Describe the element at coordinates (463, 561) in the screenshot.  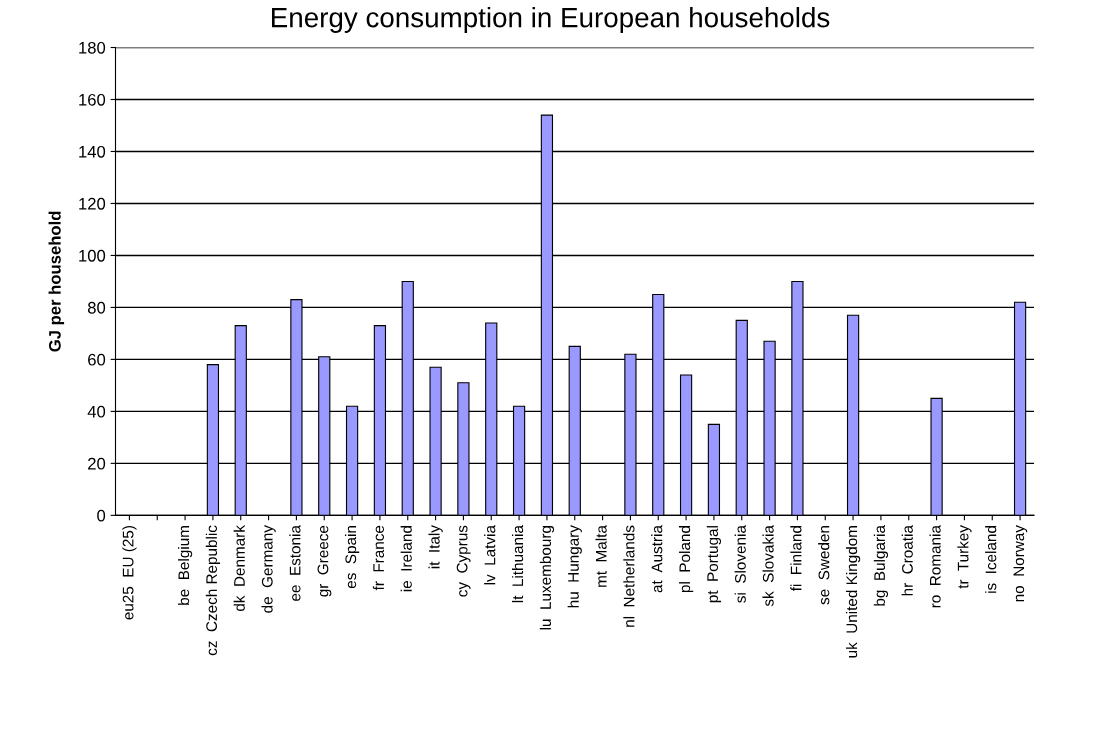
I see `x-tick-label: cy Cyprus` at that location.